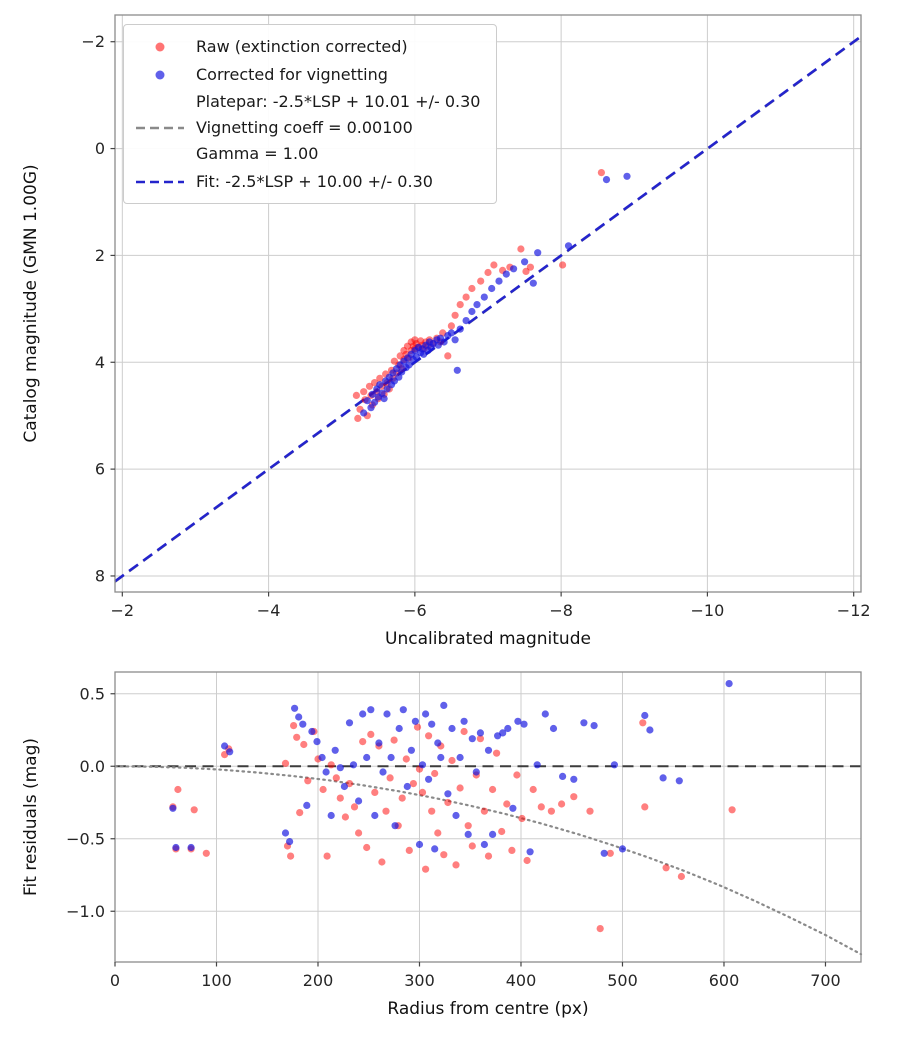  What do you see at coordinates (302, 46) in the screenshot?
I see `legend-label-raw: Raw (extinction corrected)` at bounding box center [302, 46].